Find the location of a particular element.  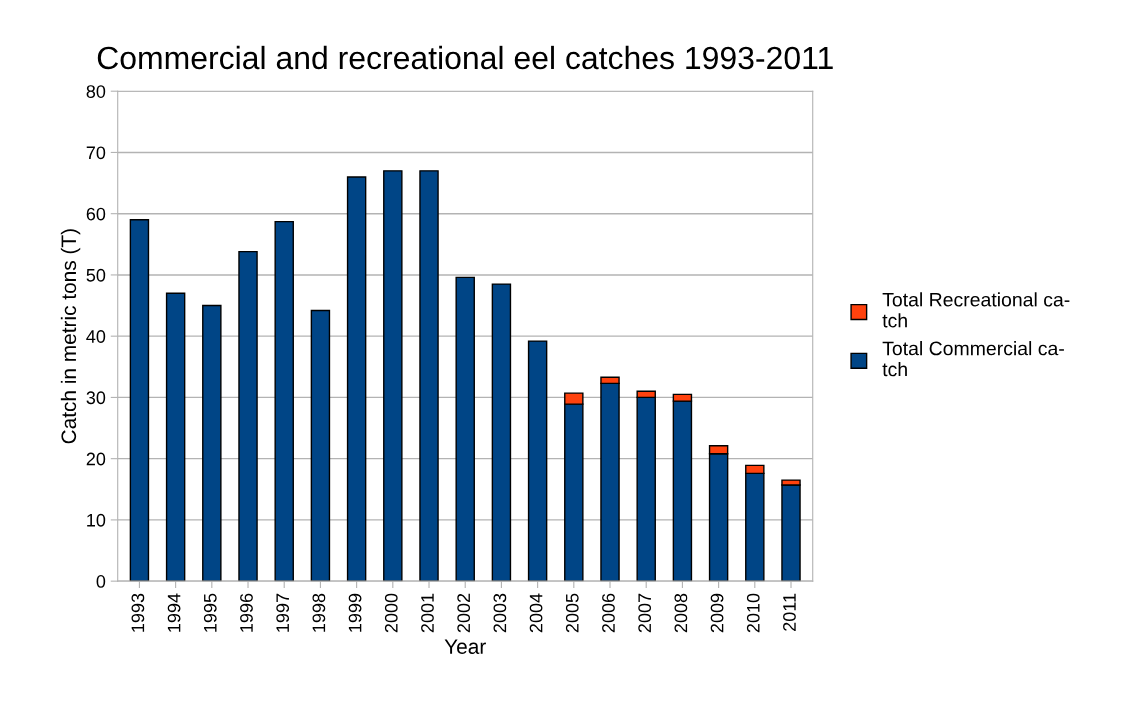

y-tick-label: 10 is located at coordinates (96, 520).